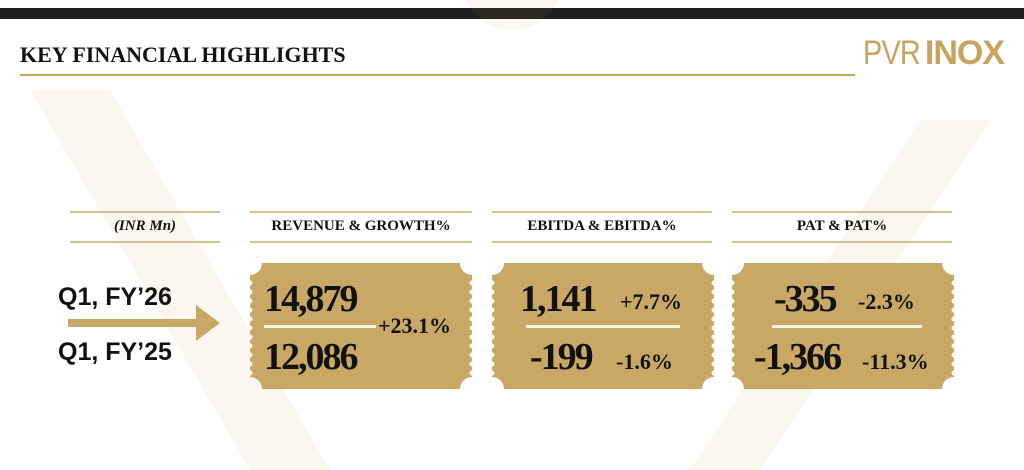 The width and height of the screenshot is (1024, 470). I want to click on period-current: Q1, FY’26, so click(115, 297).